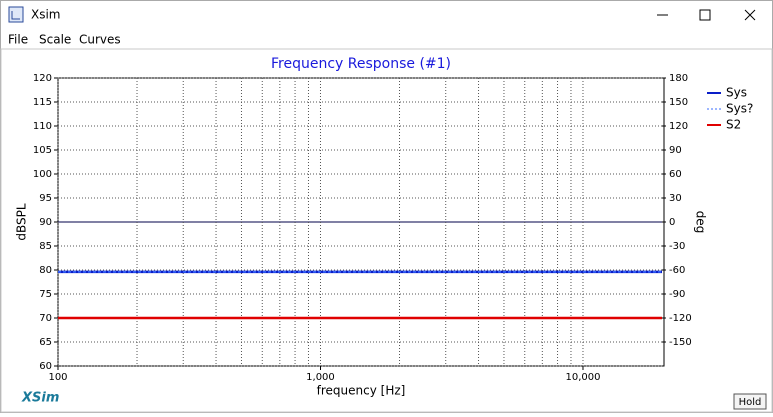  I want to click on y2-tick-label: 180, so click(678, 78).